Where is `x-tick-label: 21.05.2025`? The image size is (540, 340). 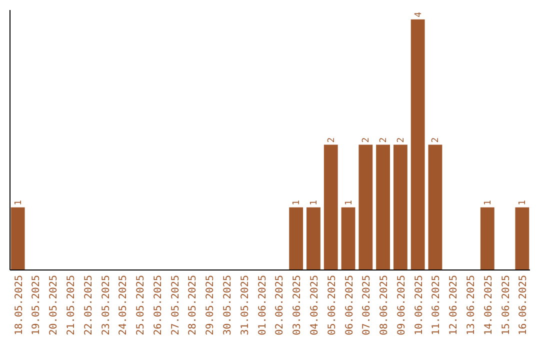 x-tick-label: 21.05.2025 is located at coordinates (71, 305).